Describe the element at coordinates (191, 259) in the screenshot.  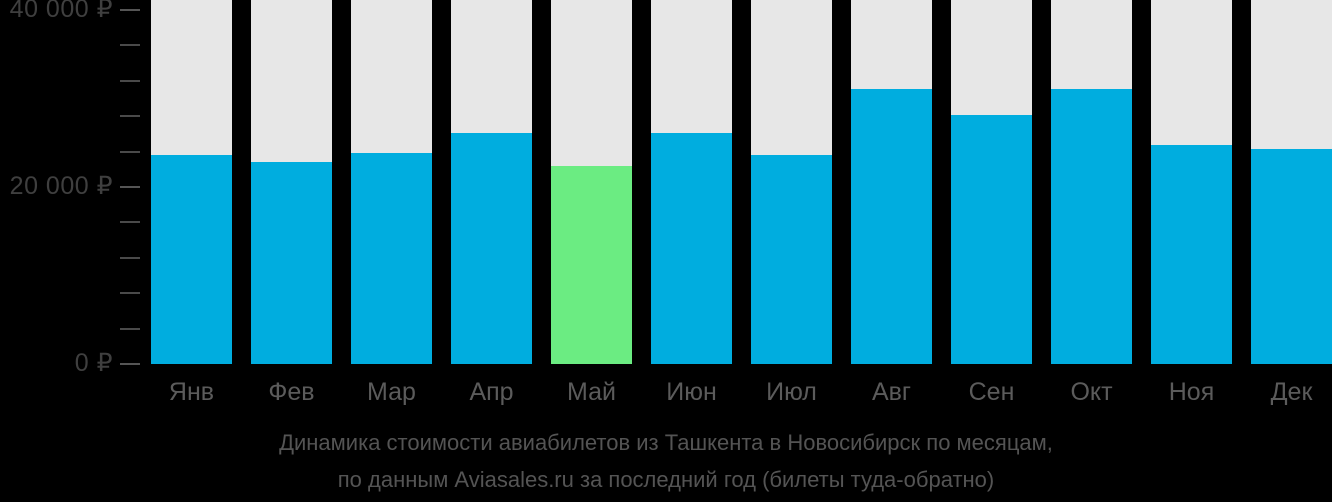
I see `bar-янв` at that location.